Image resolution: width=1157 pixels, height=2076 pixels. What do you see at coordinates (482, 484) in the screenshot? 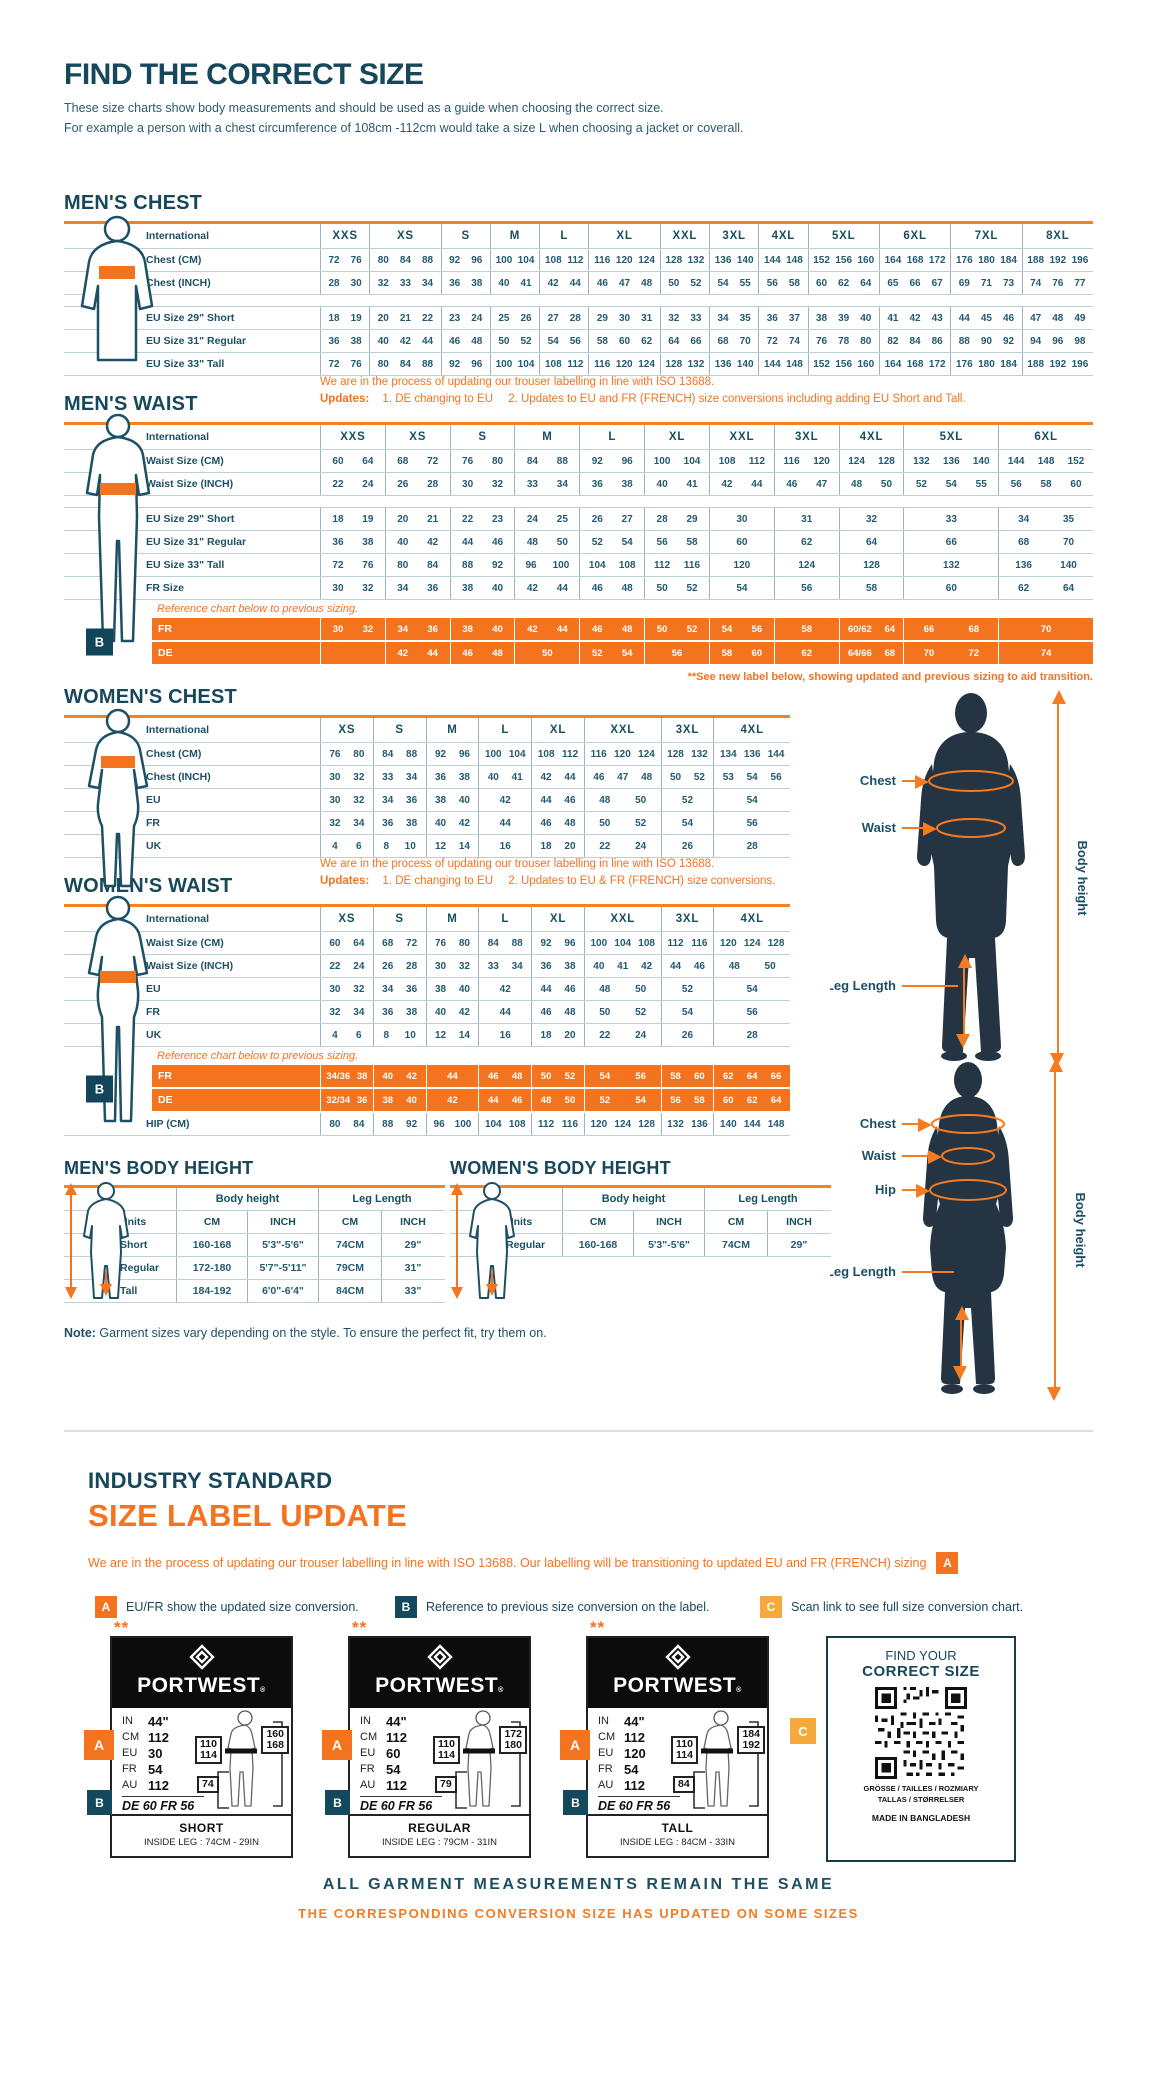
I see `table-cell: 30 32` at bounding box center [482, 484].